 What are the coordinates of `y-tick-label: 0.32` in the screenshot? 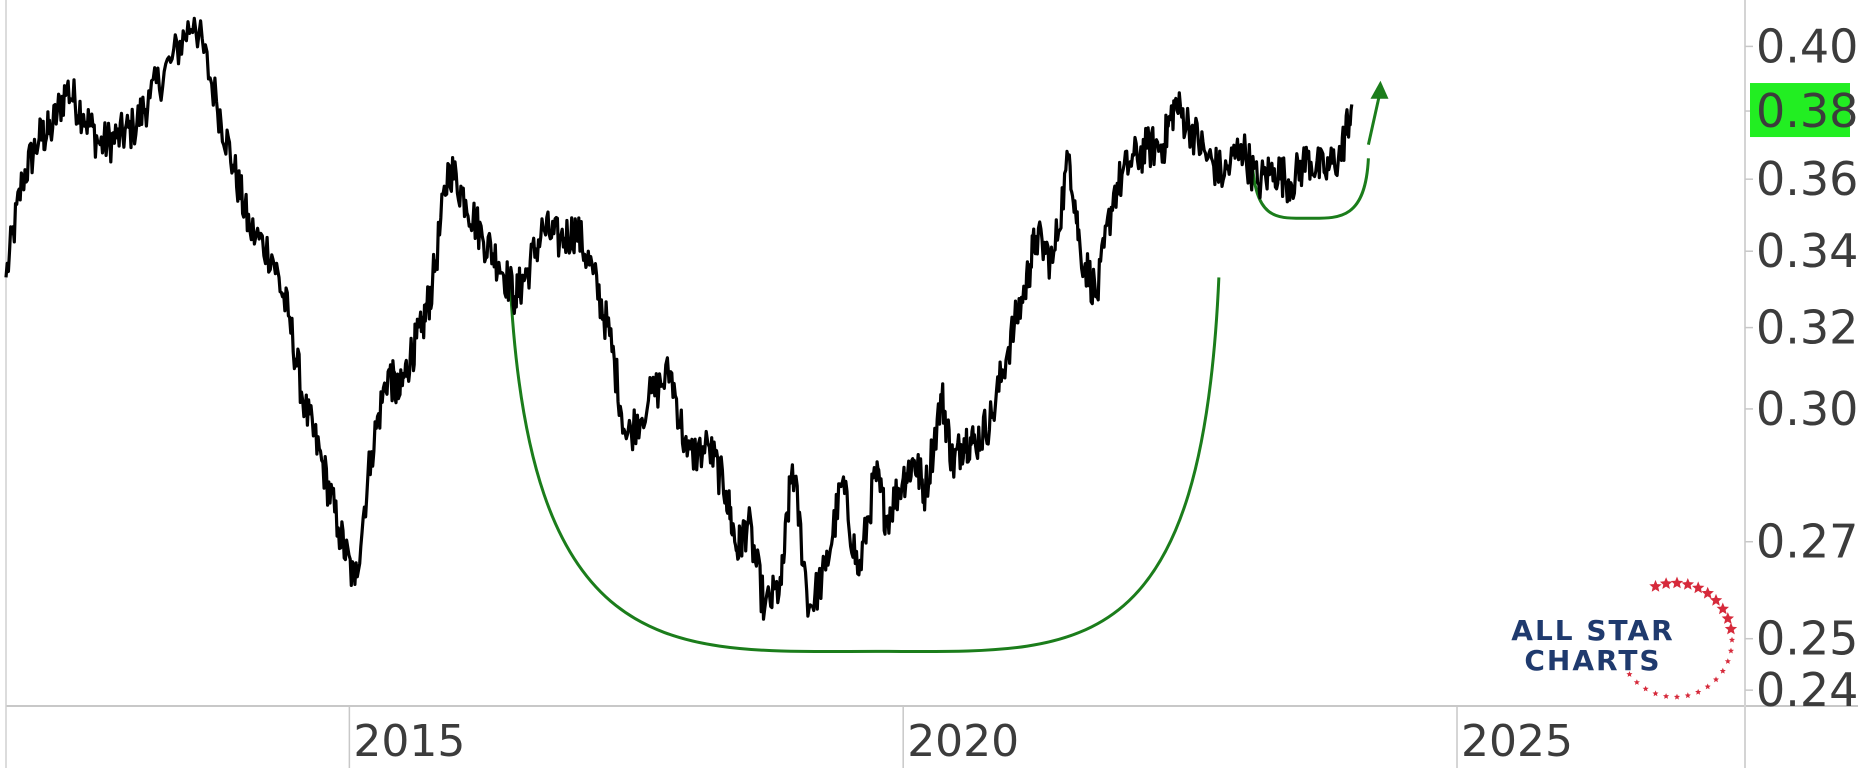 It's located at (1807, 328).